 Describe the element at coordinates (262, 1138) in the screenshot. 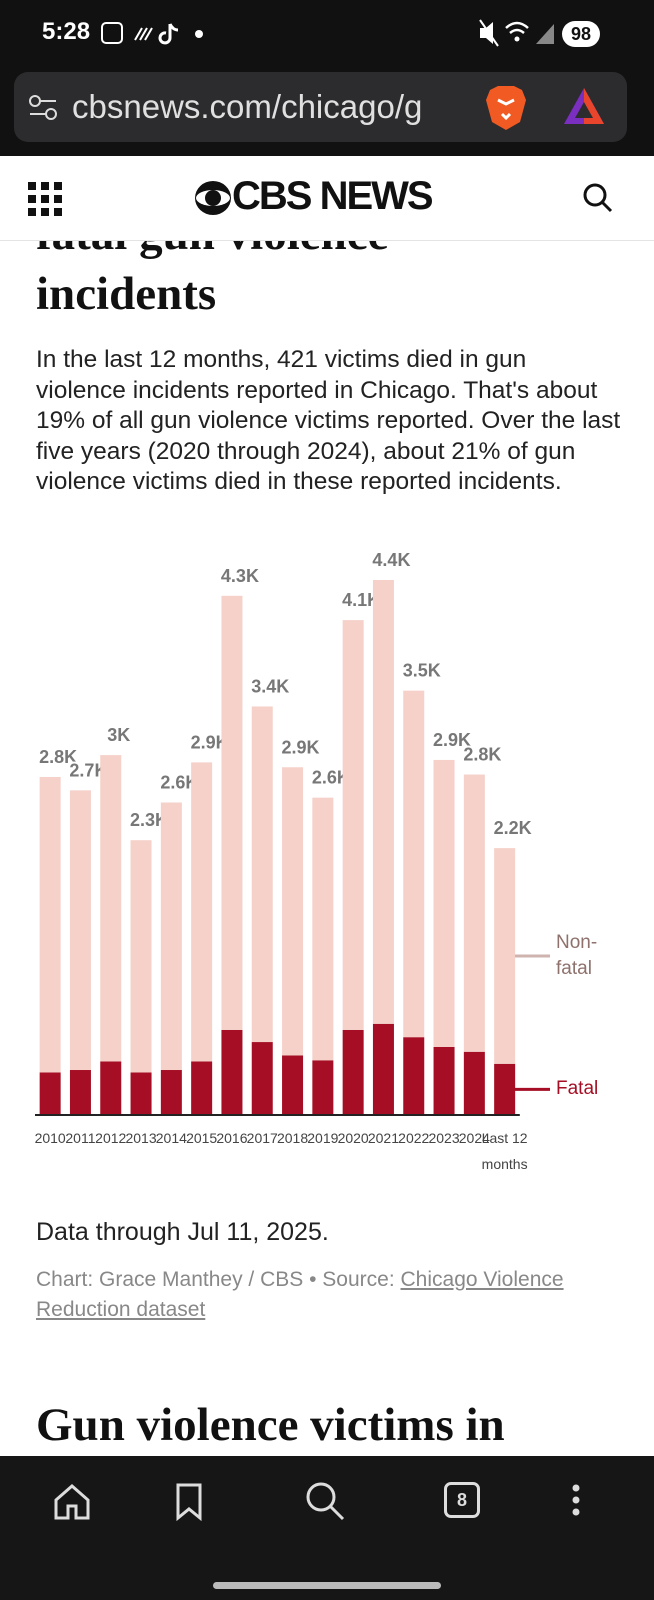

I see `x-tick-label: 2017` at that location.